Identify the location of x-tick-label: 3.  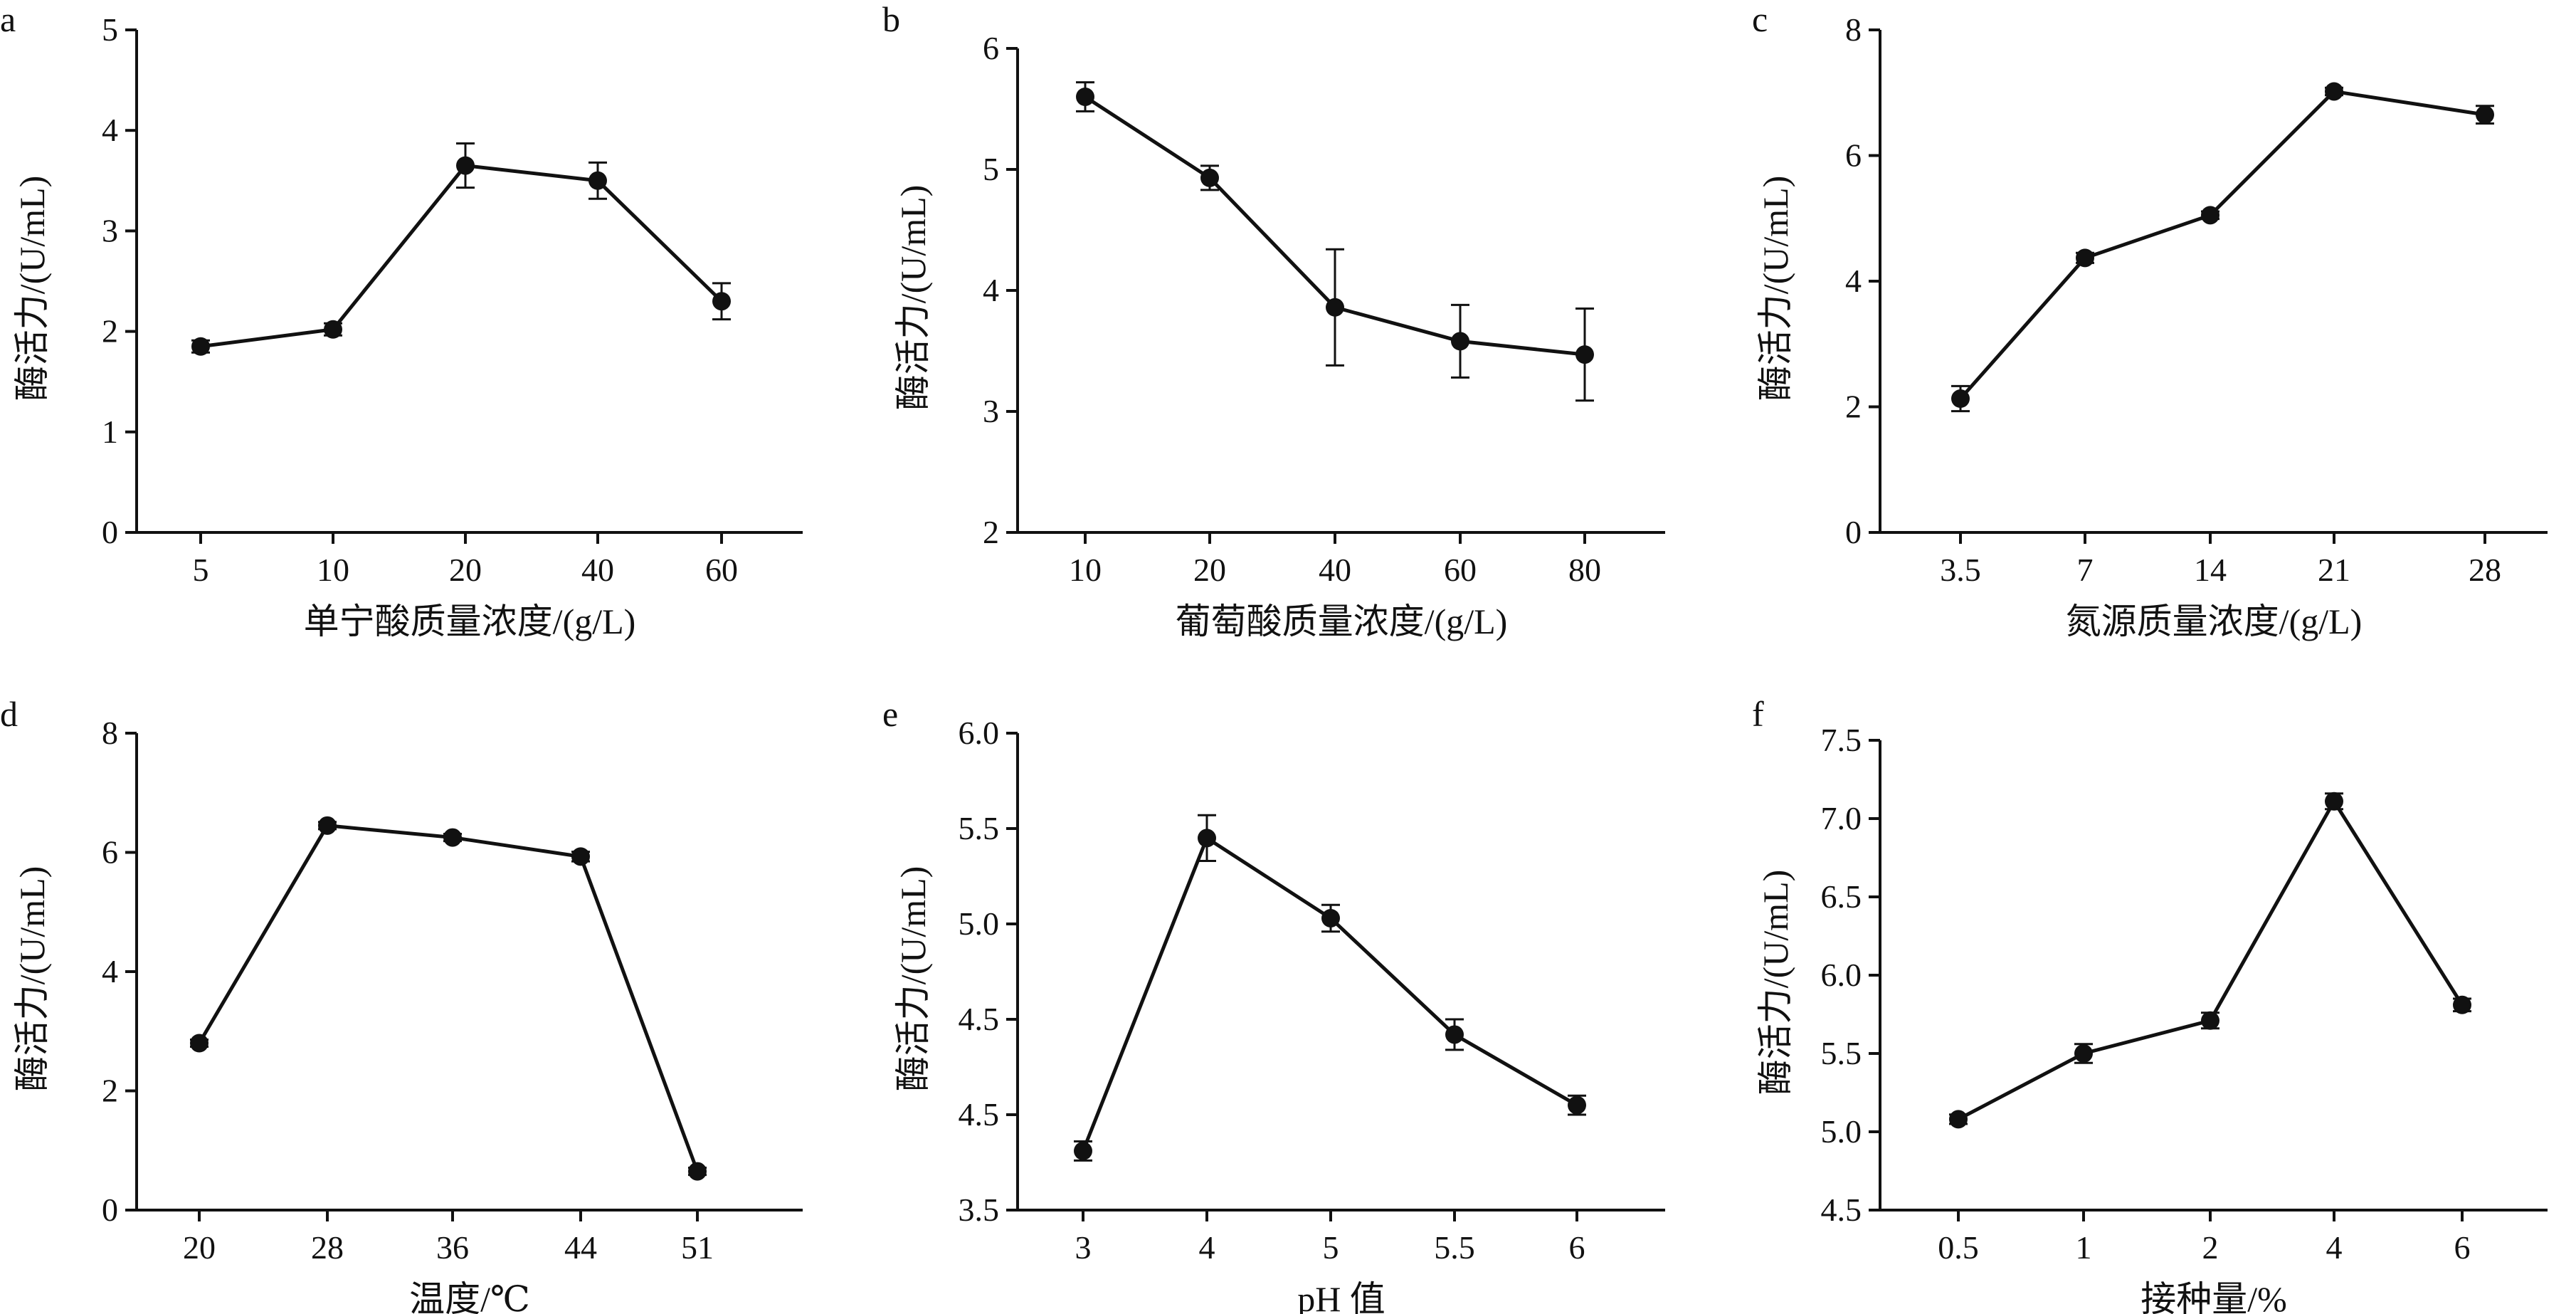
(1083, 1247).